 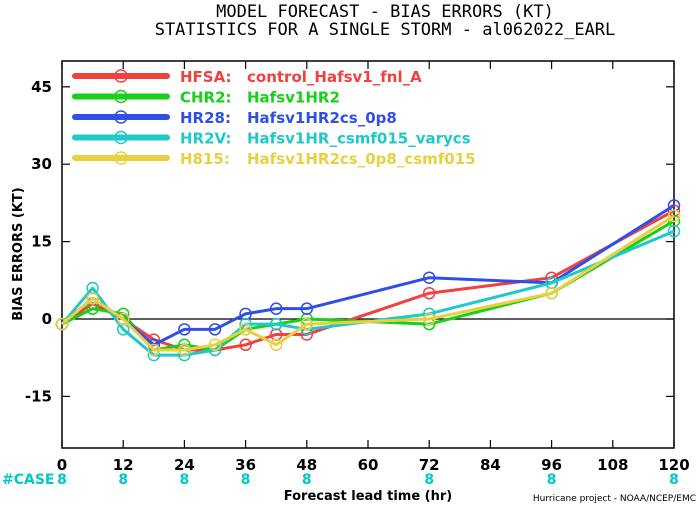 What do you see at coordinates (245, 465) in the screenshot?
I see `x-tick-label: 36` at bounding box center [245, 465].